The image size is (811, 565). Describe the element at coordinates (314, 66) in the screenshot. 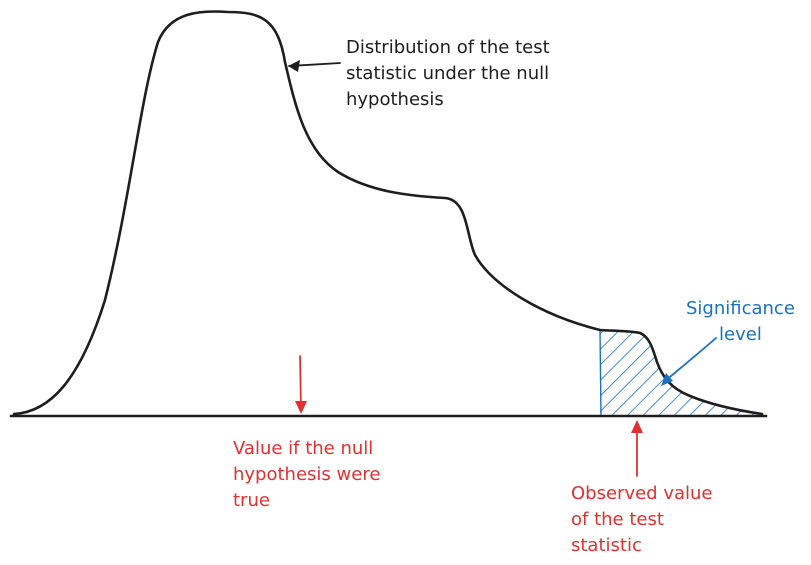

I see `null-distribution-arrow` at that location.